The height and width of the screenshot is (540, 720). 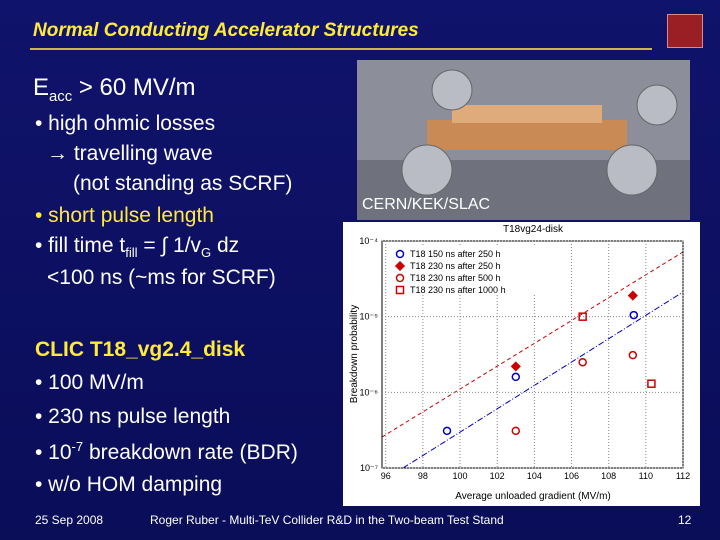 What do you see at coordinates (125, 123) in the screenshot?
I see `bullet: • high ohmic losses` at bounding box center [125, 123].